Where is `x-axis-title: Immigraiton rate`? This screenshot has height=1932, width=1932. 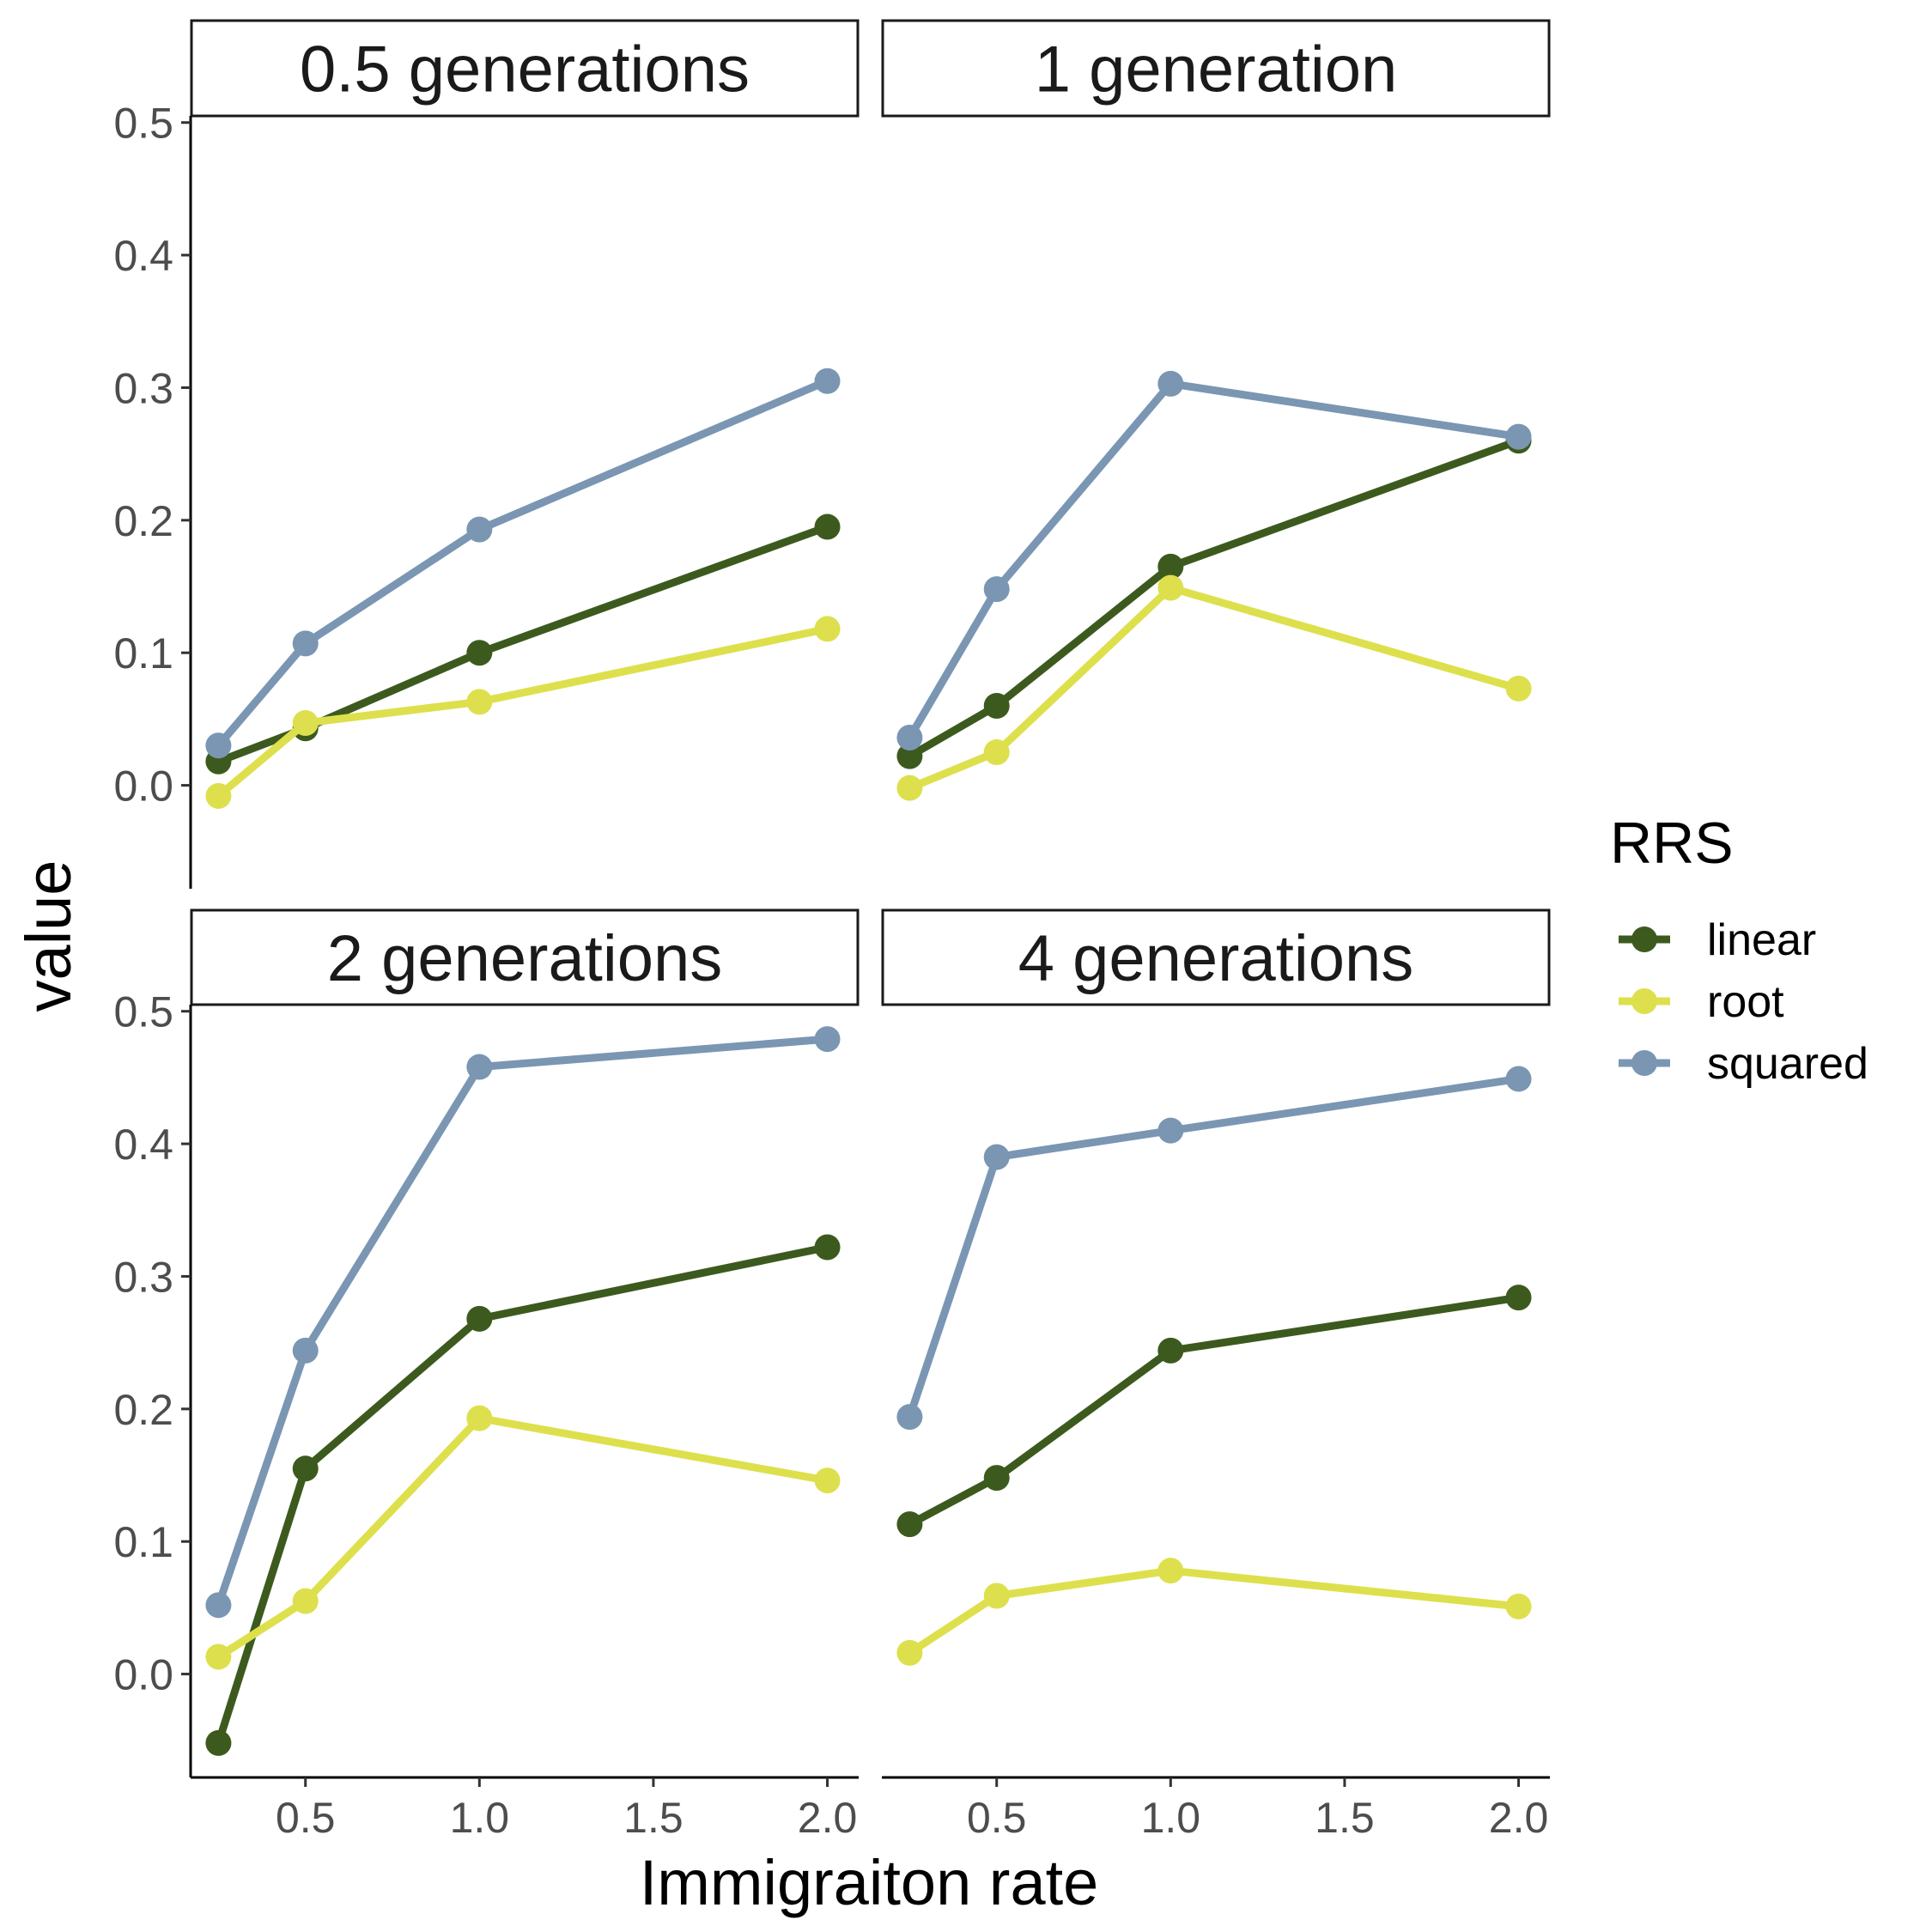
x-axis-title: Immigraiton rate is located at coordinates (870, 1882).